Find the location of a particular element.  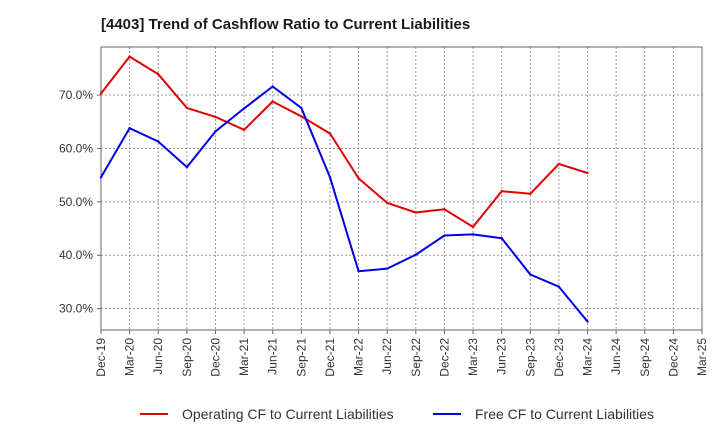

x-tick-label: Mar-22 is located at coordinates (359, 357).